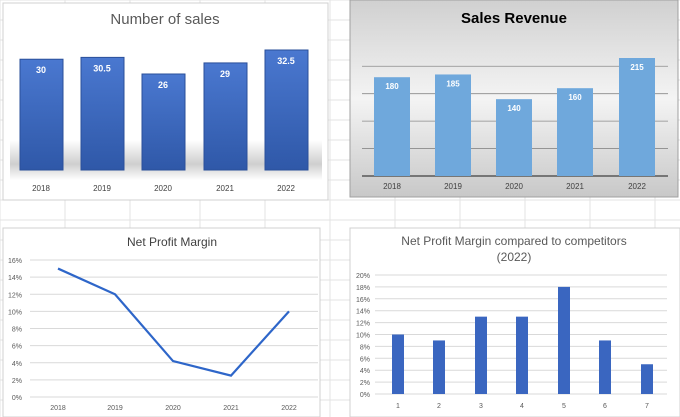 The height and width of the screenshot is (417, 680). What do you see at coordinates (102, 68) in the screenshot?
I see `data-label: 30.5` at bounding box center [102, 68].